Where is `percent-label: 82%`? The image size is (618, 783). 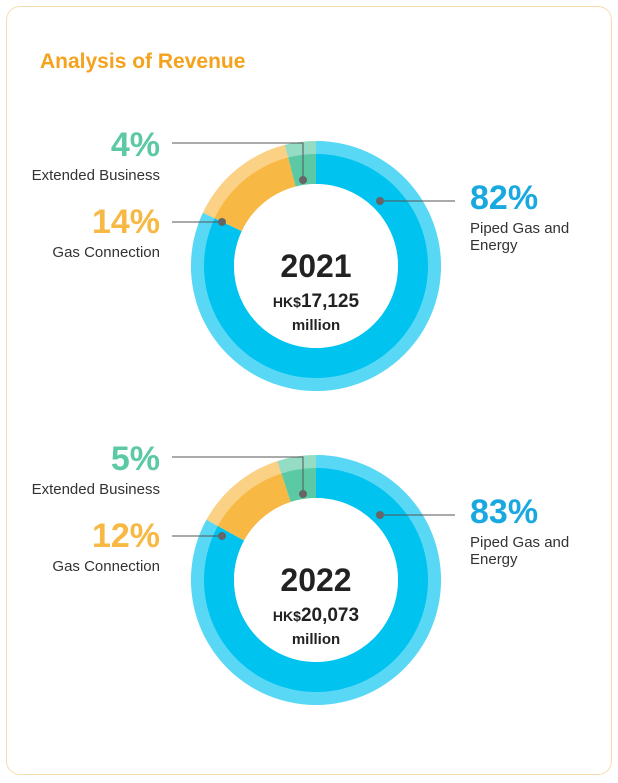 percent-label: 82% is located at coordinates (504, 198).